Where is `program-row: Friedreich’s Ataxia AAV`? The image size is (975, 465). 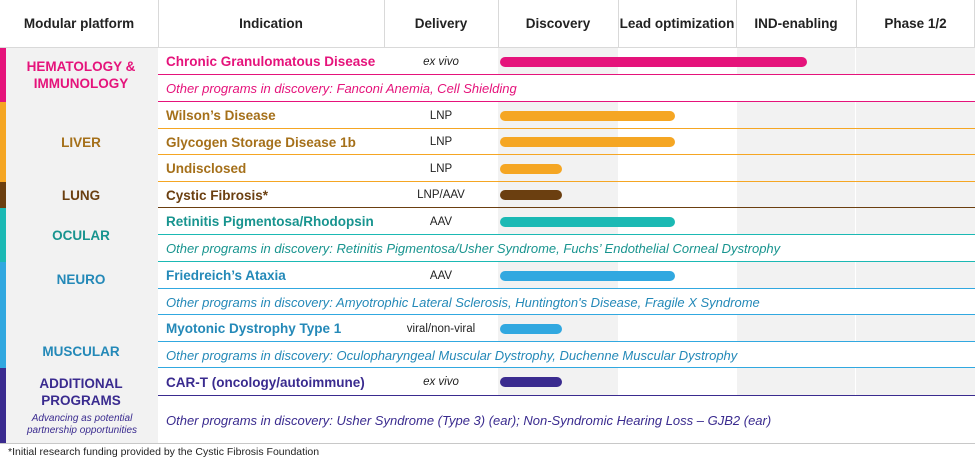
program-row: Friedreich’s Ataxia AAV is located at coordinates (566, 275).